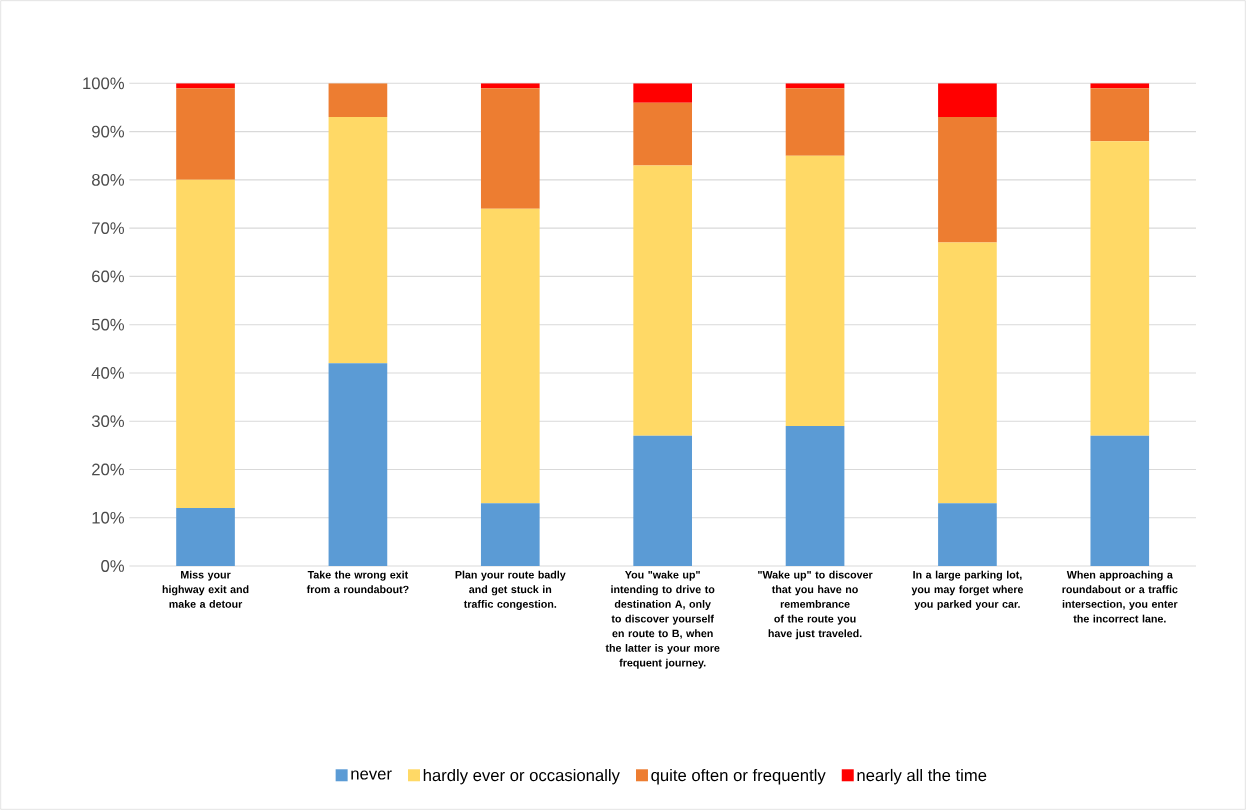  Describe the element at coordinates (815, 605) in the screenshot. I see `x-tick-label: "Wake up" to discover that you have no remembrance of the route you have just traveled.` at that location.